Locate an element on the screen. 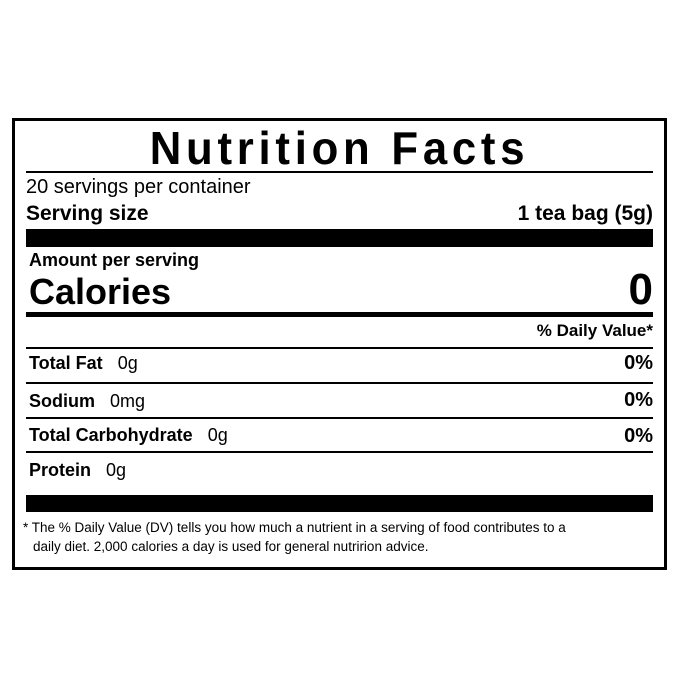 Image resolution: width=679 pixels, height=679 pixels. nutrient-label: Sodium is located at coordinates (62, 401).